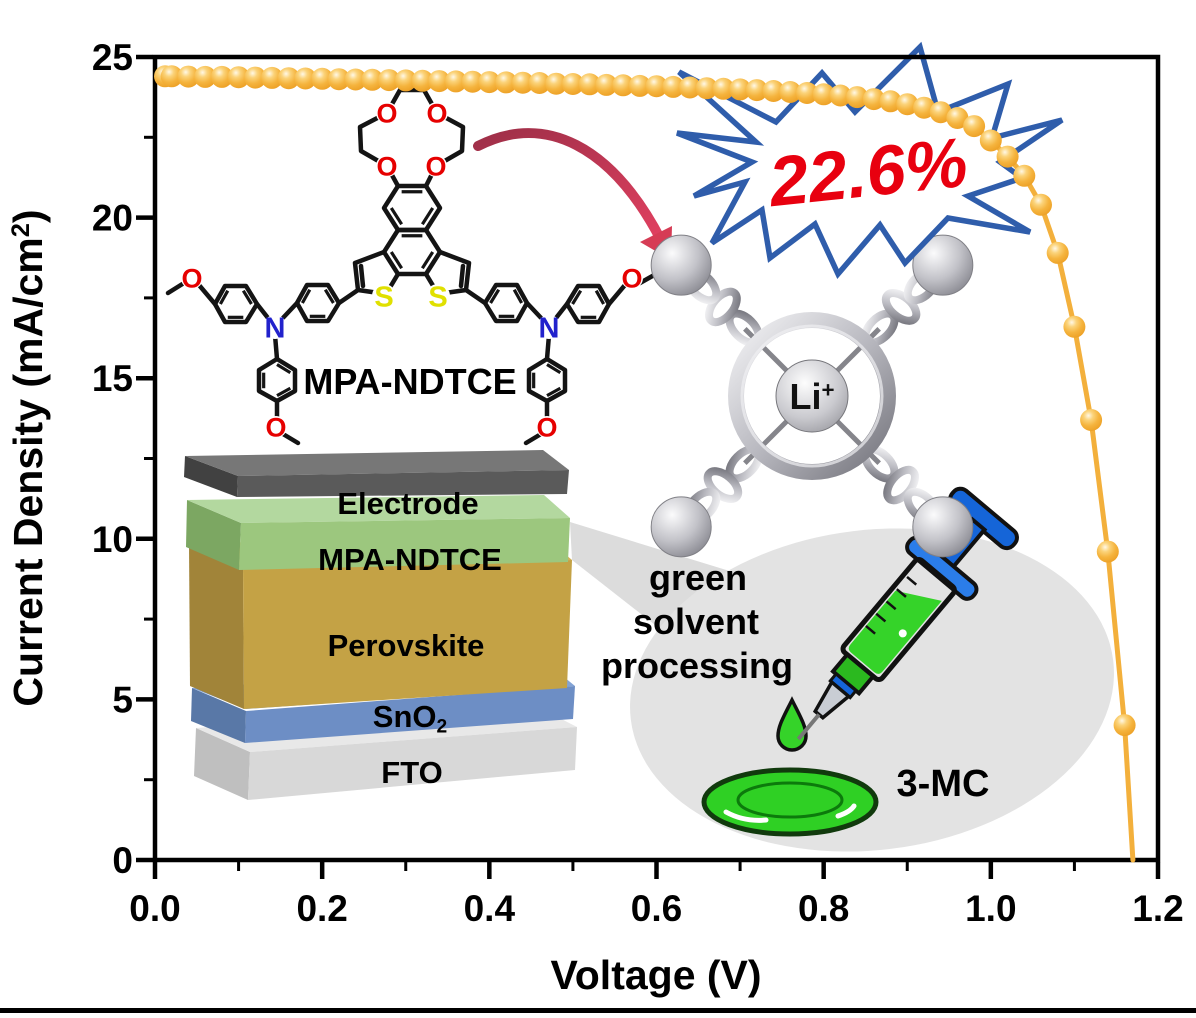 The height and width of the screenshot is (1018, 1196). What do you see at coordinates (823, 908) in the screenshot?
I see `x-tick-label: 0.8` at bounding box center [823, 908].